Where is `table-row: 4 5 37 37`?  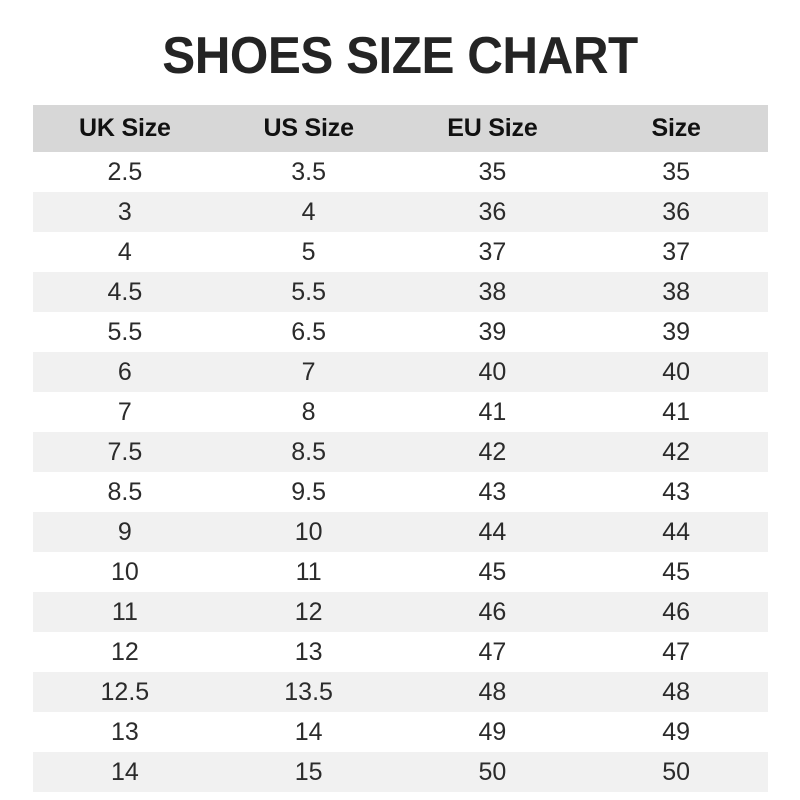
table-row: 4 5 37 37 is located at coordinates (400, 252).